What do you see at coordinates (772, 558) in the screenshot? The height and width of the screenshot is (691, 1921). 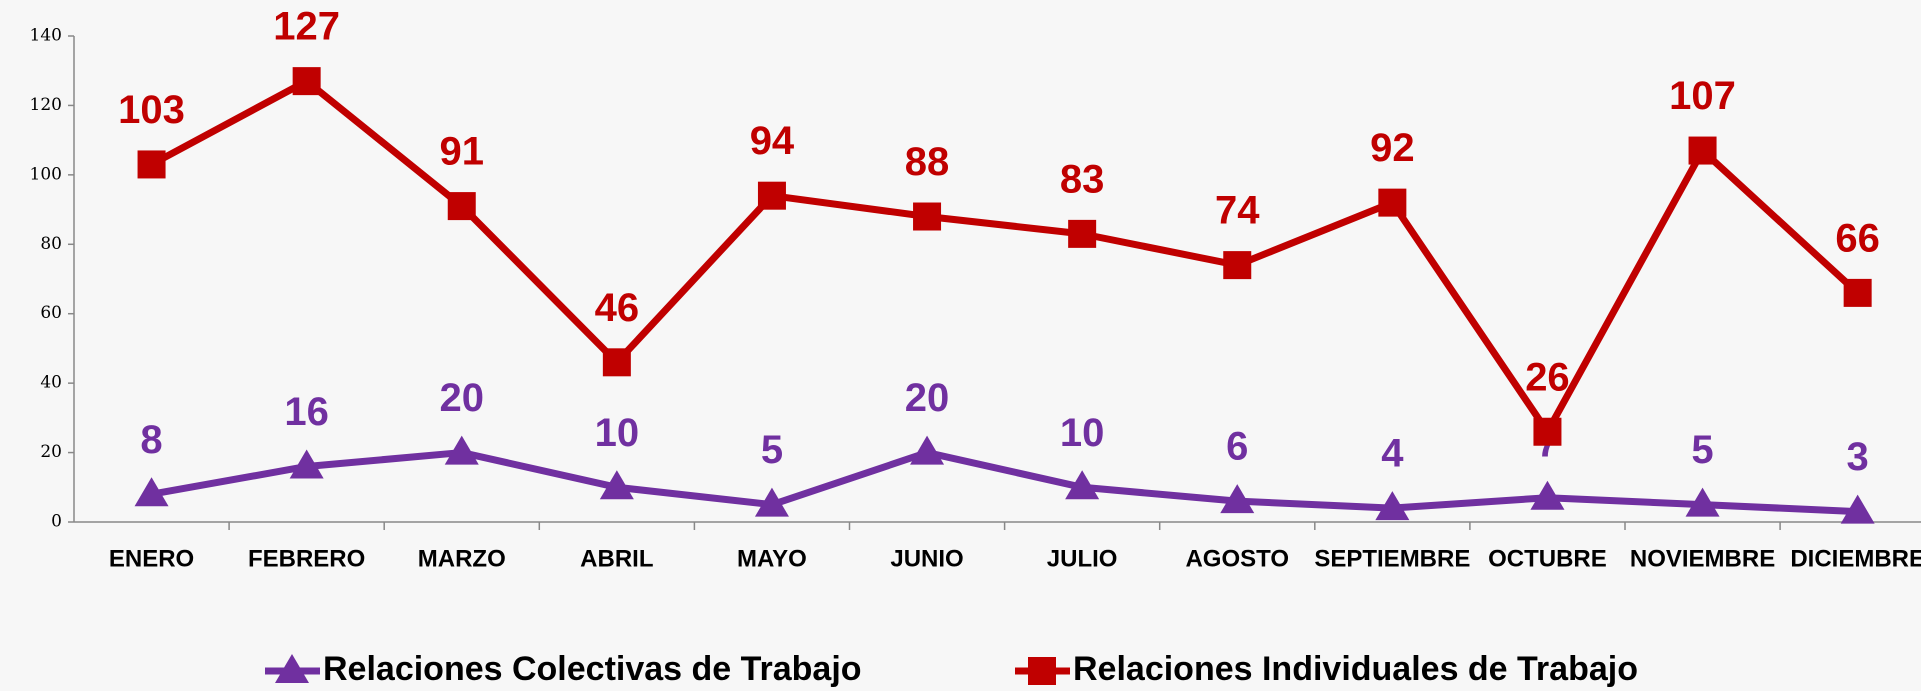 I see `x-tick-label: MAYO` at bounding box center [772, 558].